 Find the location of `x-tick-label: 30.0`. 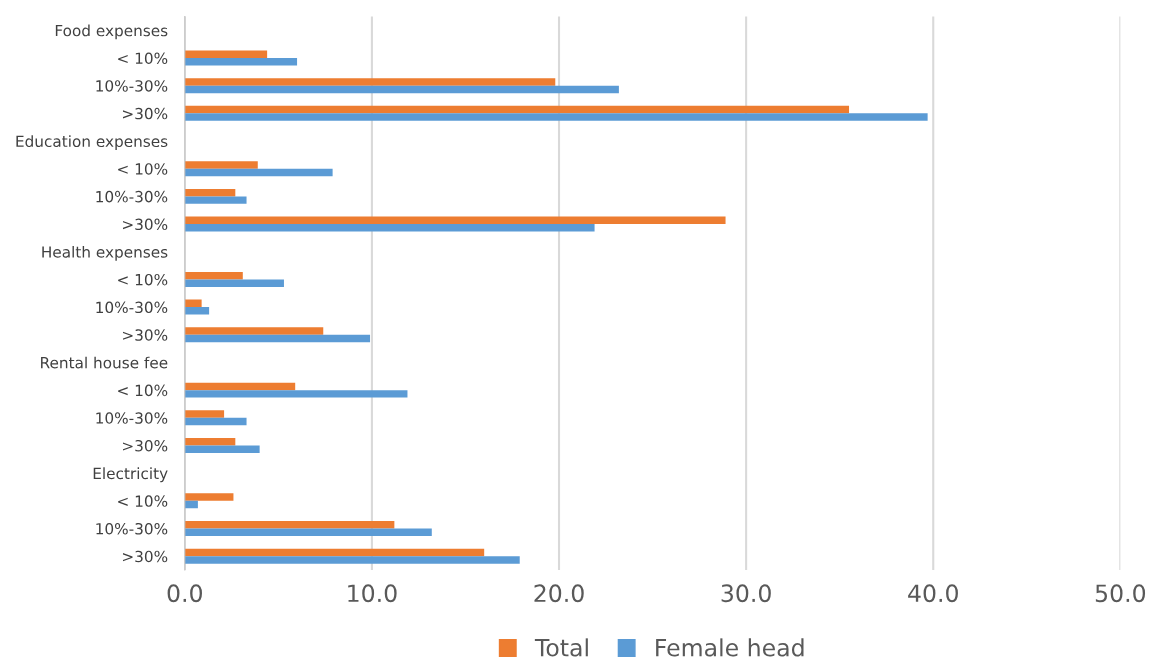

x-tick-label: 30.0 is located at coordinates (746, 593).